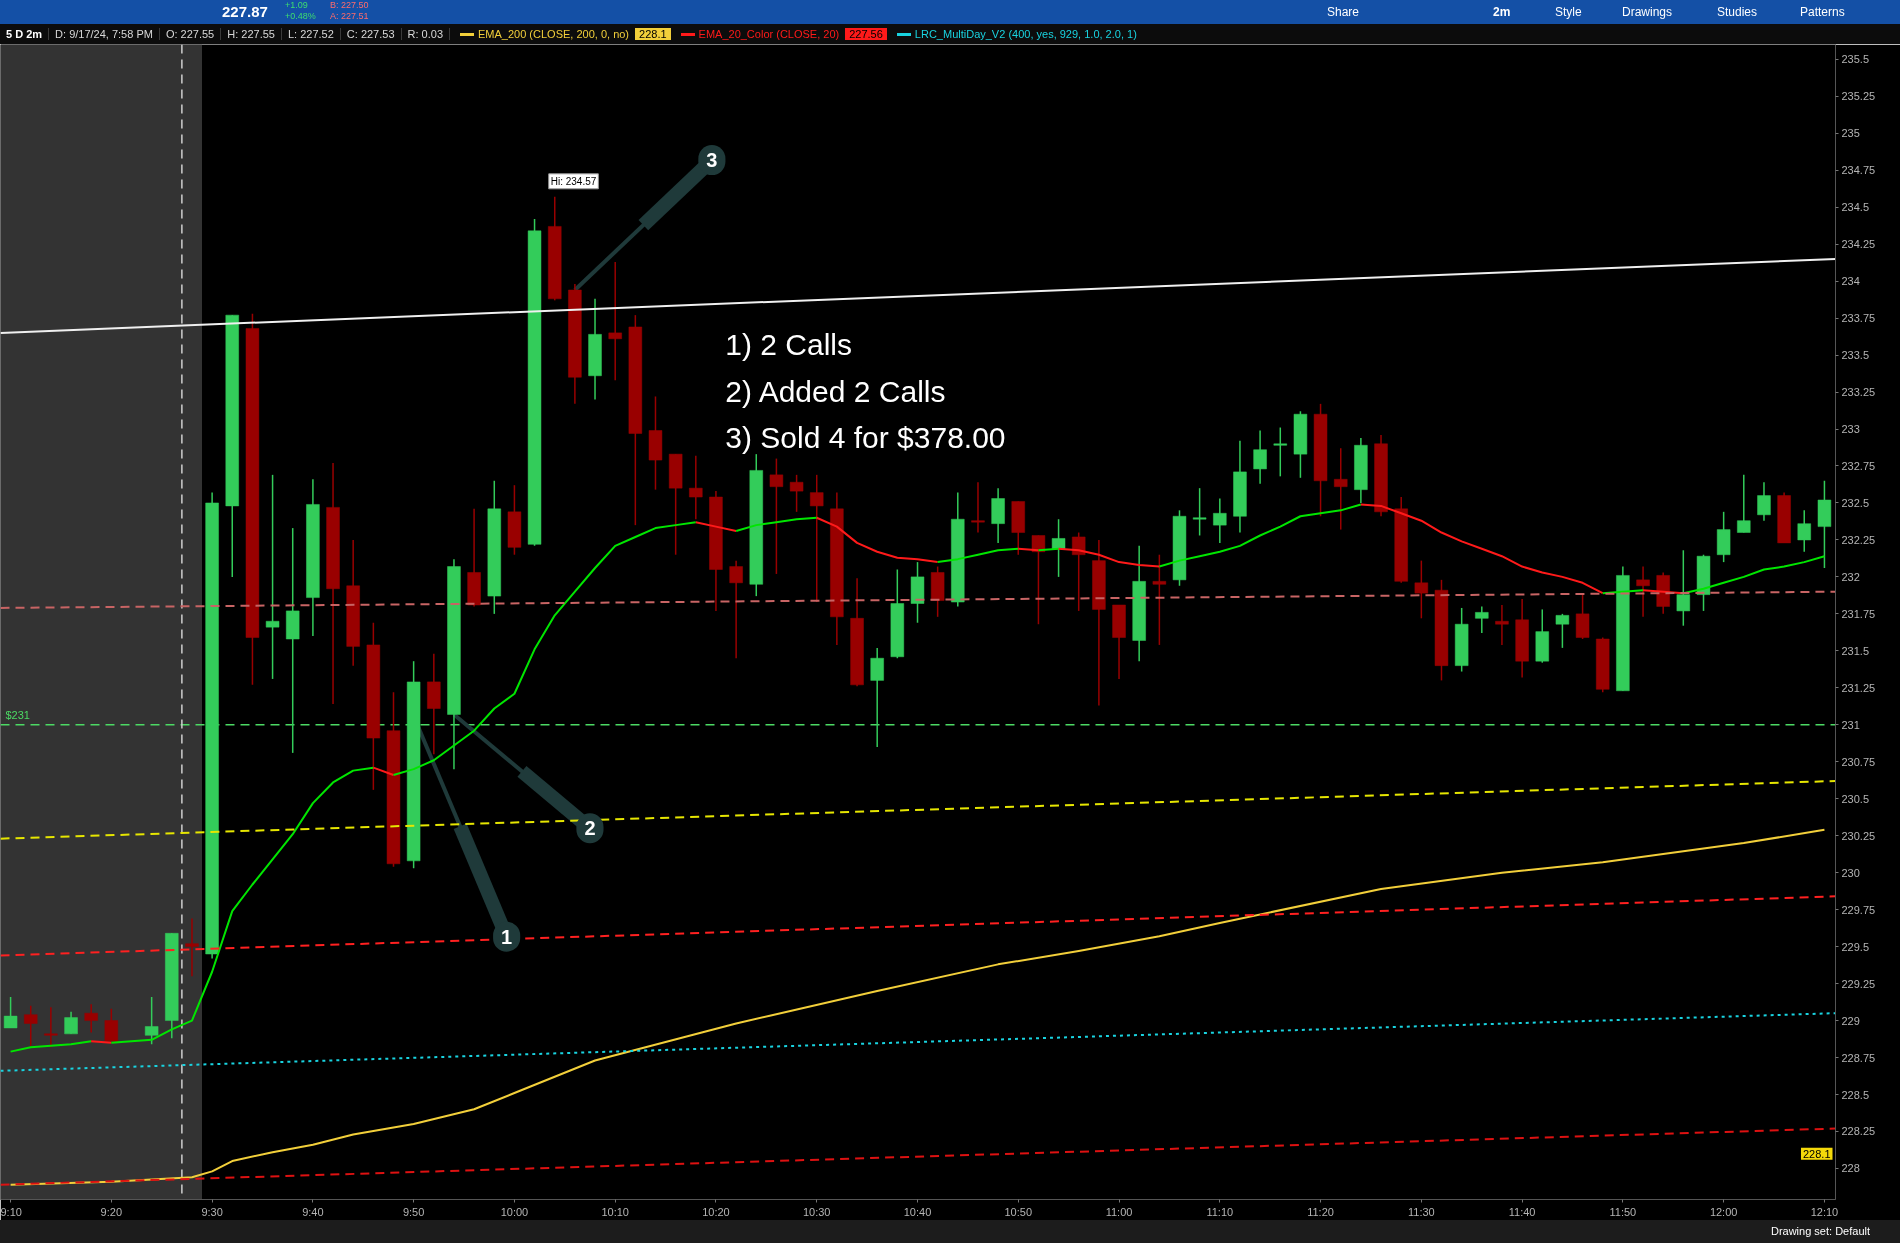 The image size is (1900, 1243). I want to click on text: A: 227.51, so click(349, 16).